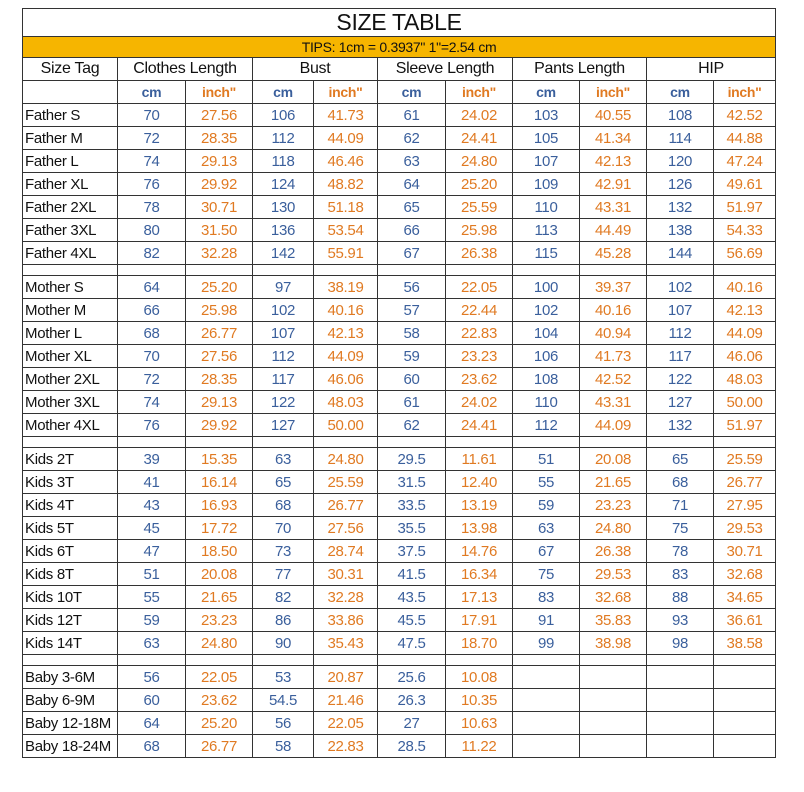  Describe the element at coordinates (479, 333) in the screenshot. I see `value-inch: 22.83` at that location.